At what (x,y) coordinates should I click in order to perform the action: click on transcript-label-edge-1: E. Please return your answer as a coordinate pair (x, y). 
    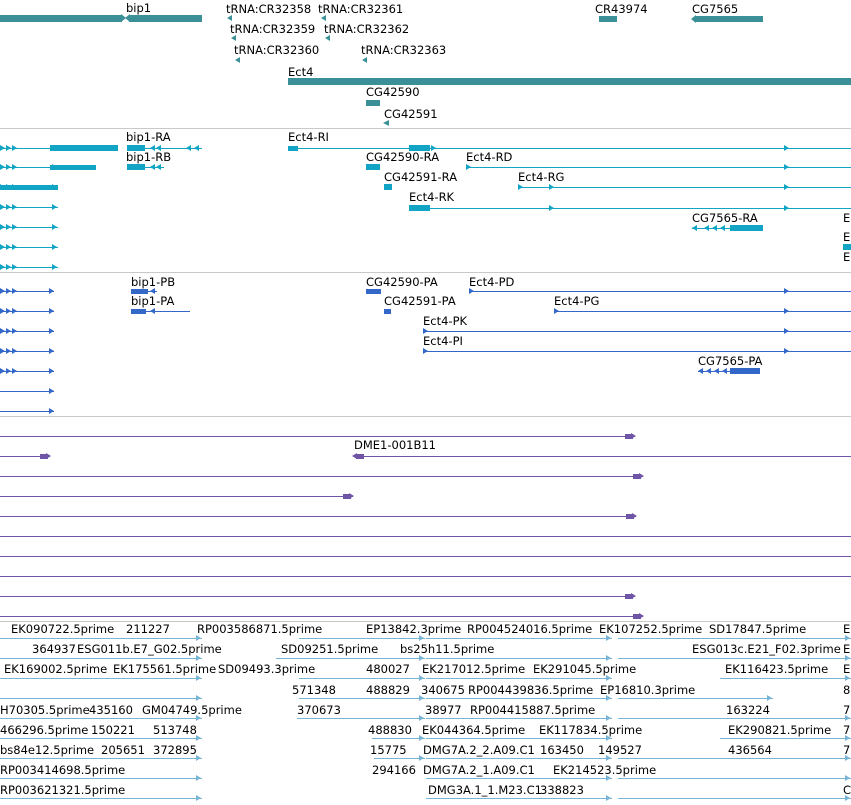
    Looking at the image, I should click on (847, 218).